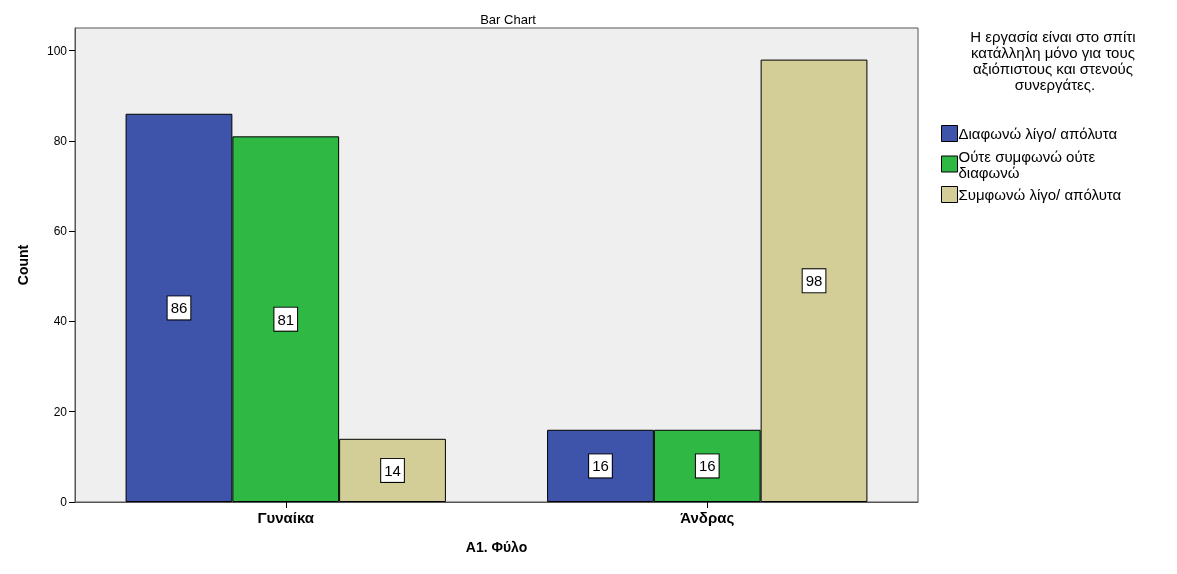  What do you see at coordinates (179, 308) in the screenshot?
I see `data-label: 86` at bounding box center [179, 308].